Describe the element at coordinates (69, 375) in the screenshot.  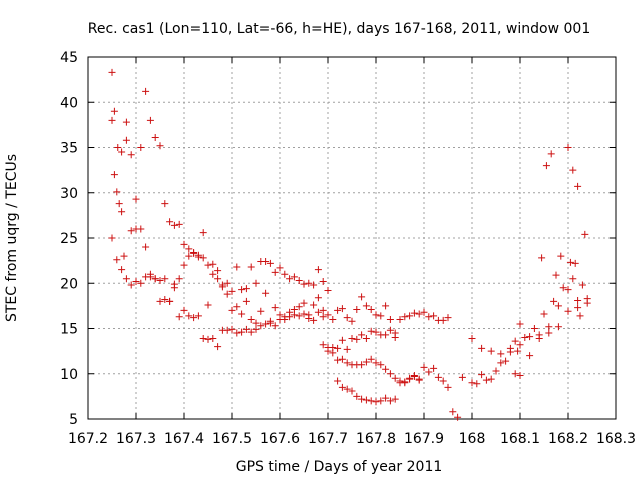
I see `y-tick-label: 10` at that location.